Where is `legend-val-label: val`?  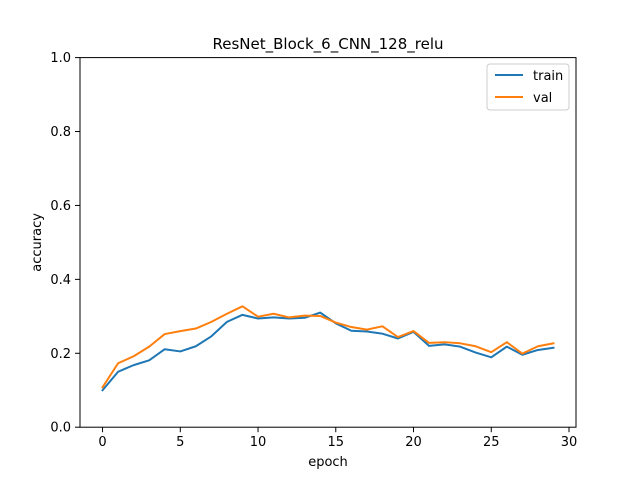 legend-val-label: val is located at coordinates (542, 98).